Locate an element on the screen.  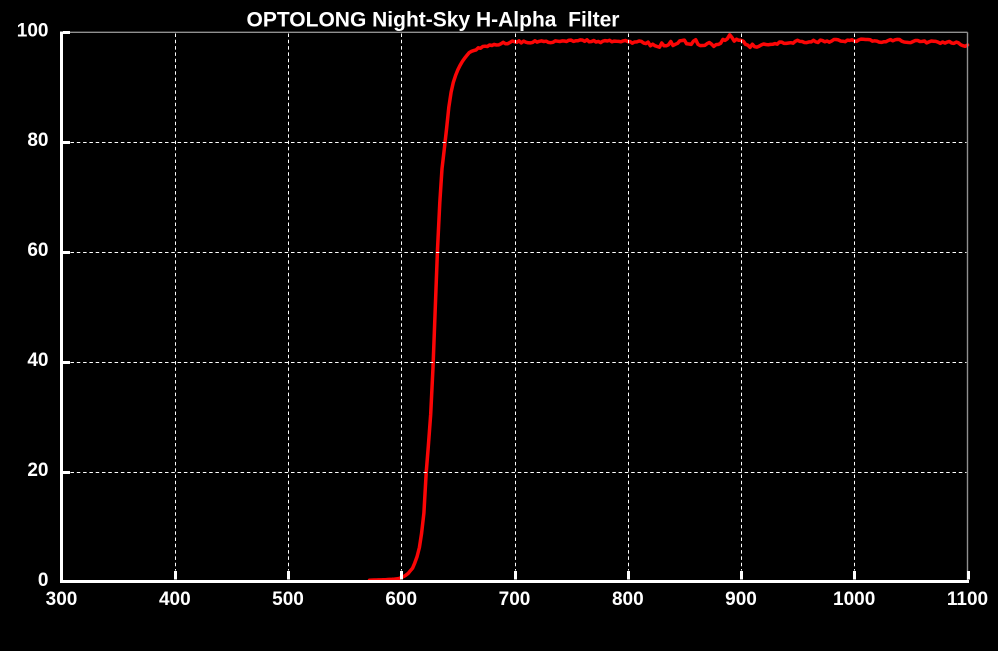
svg-text: 700 is located at coordinates (515, 599).